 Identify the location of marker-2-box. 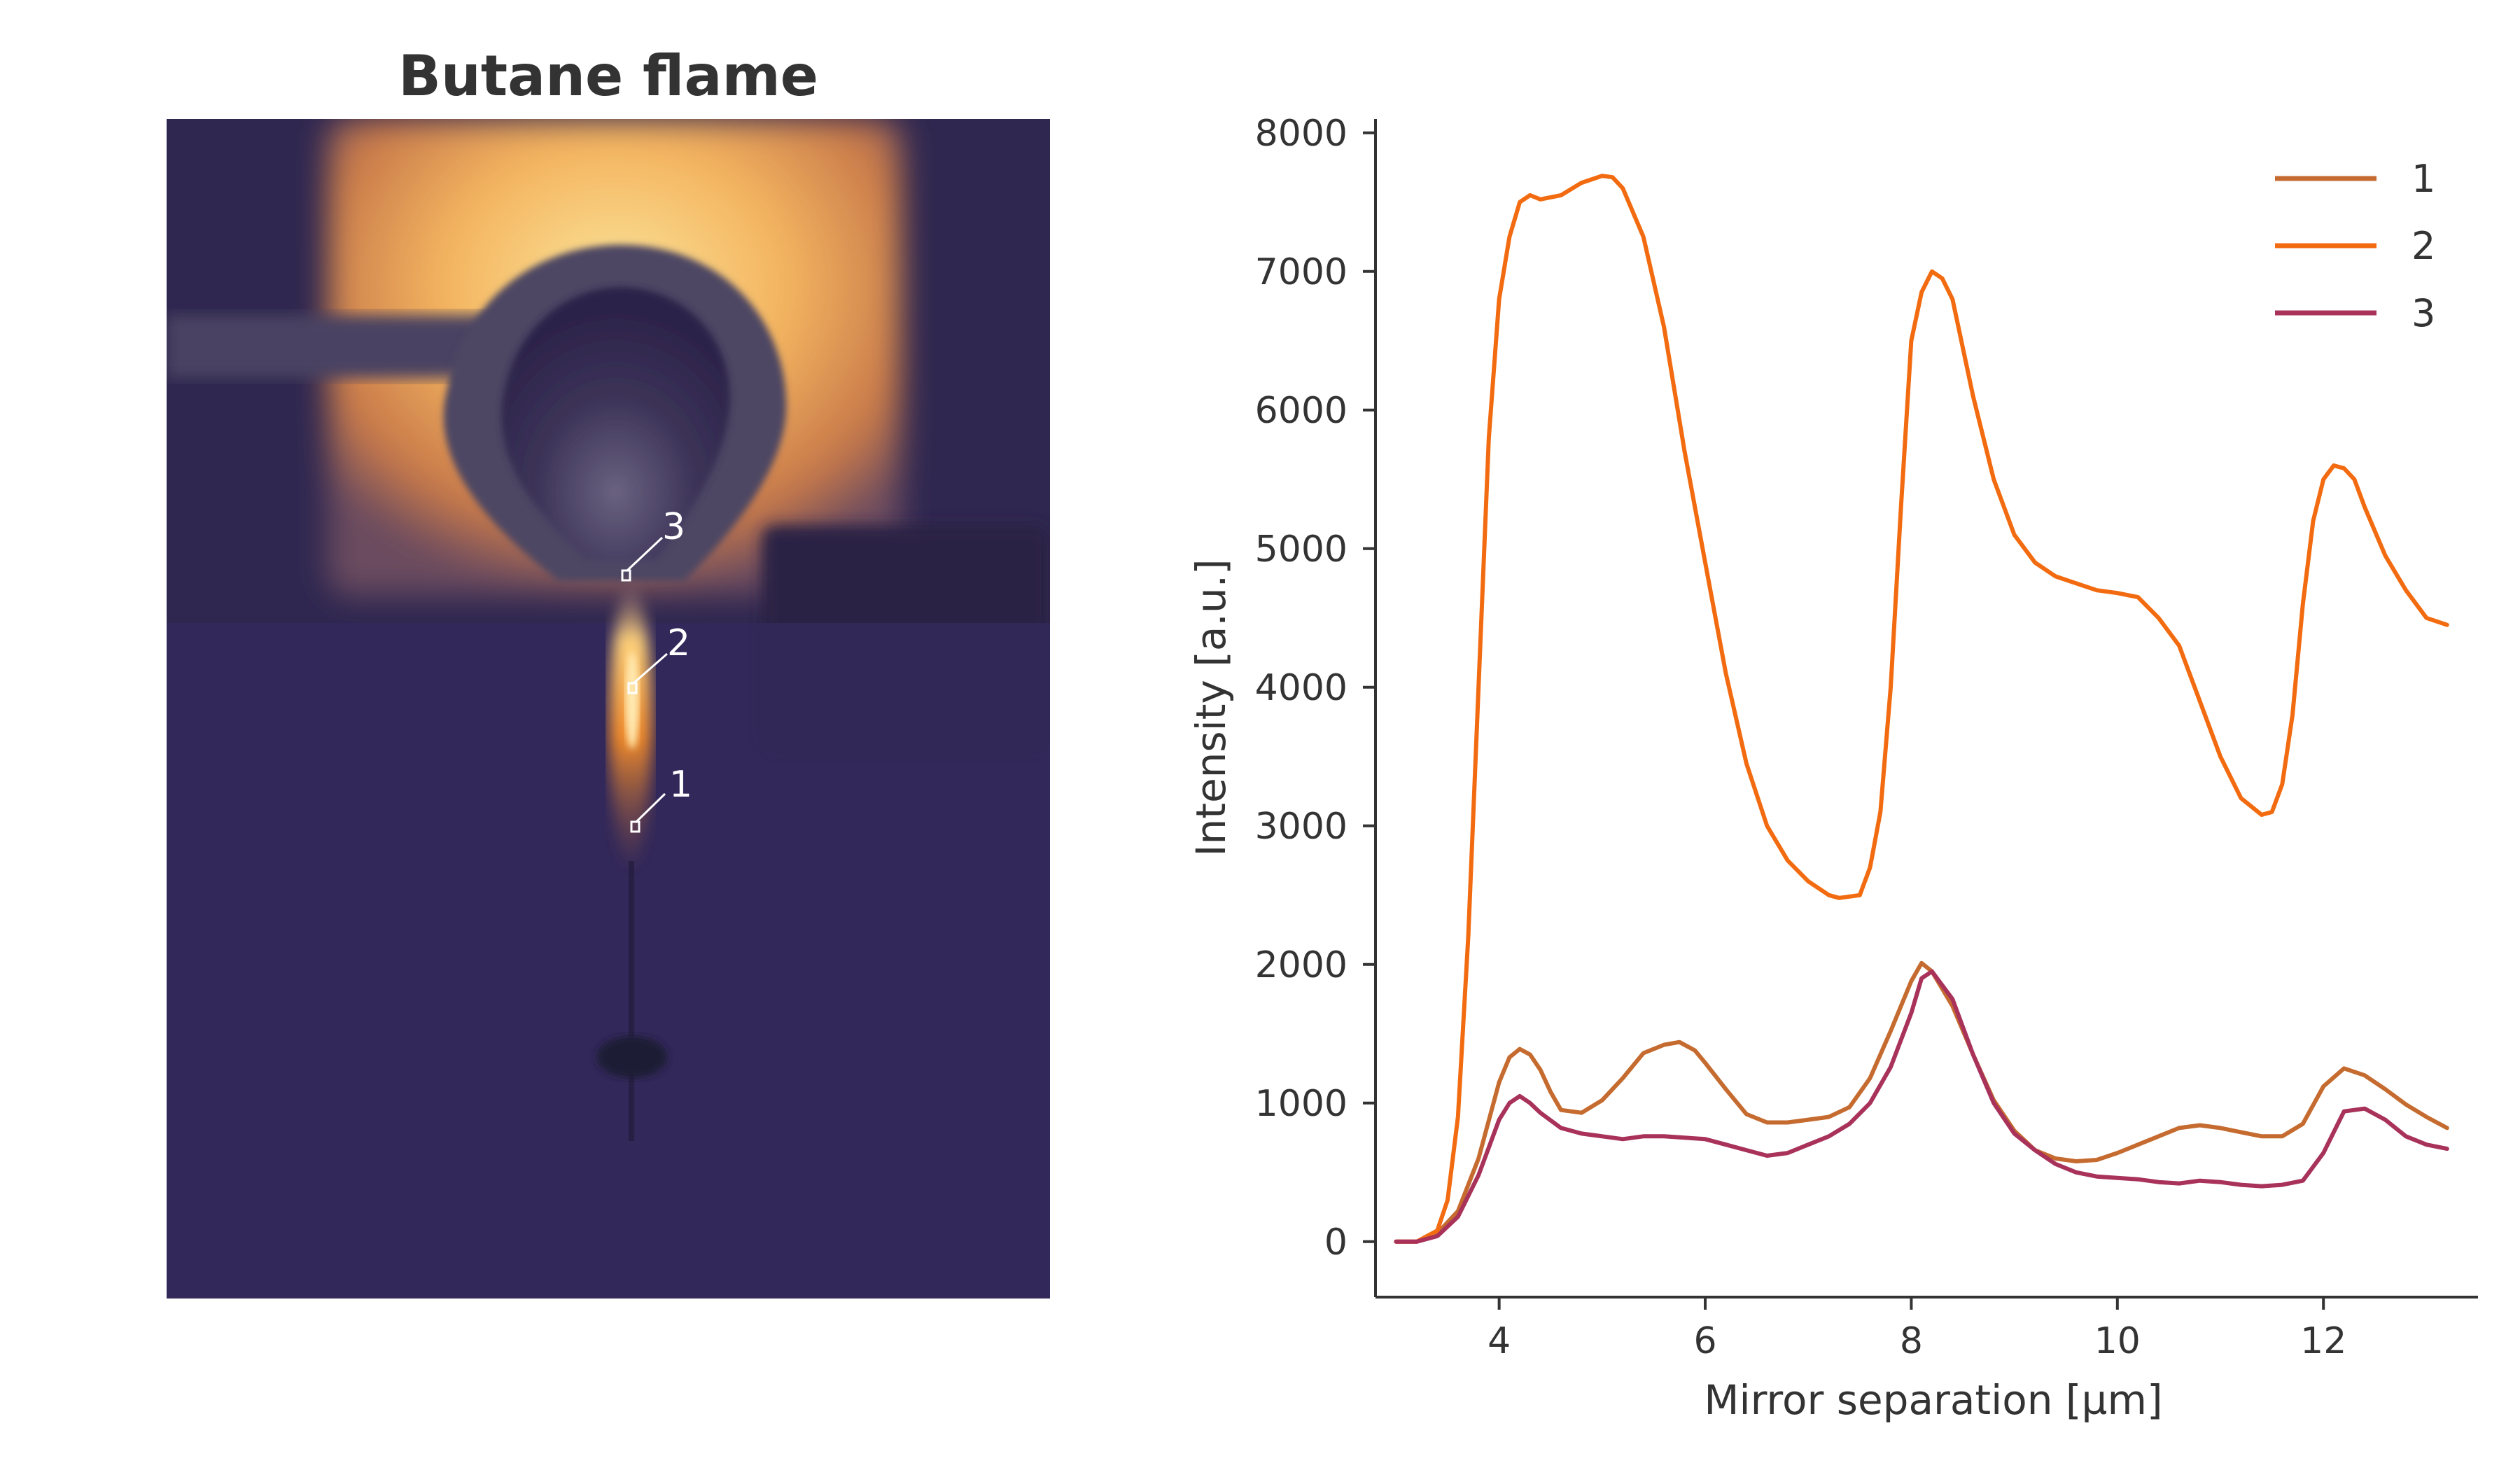
(632, 688).